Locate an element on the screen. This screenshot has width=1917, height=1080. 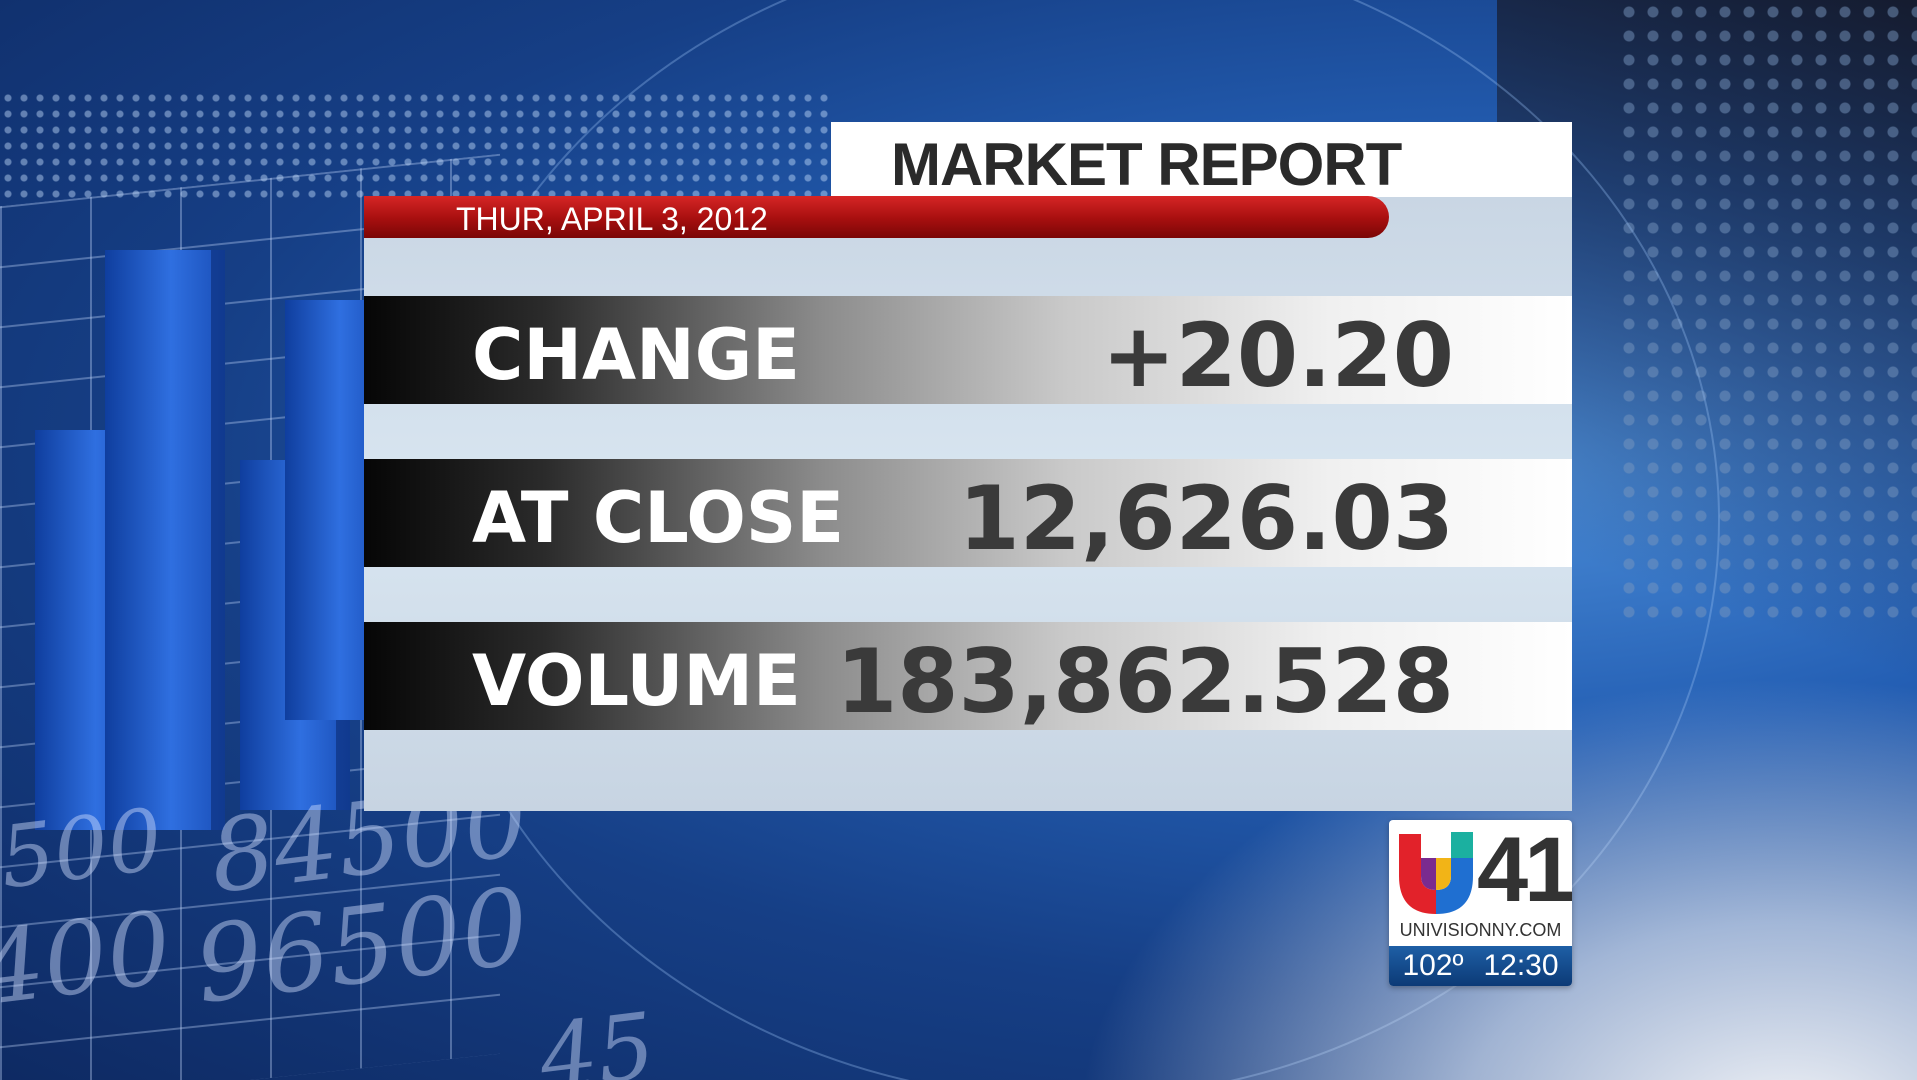
background-number: 45 is located at coordinates (597, 1036).